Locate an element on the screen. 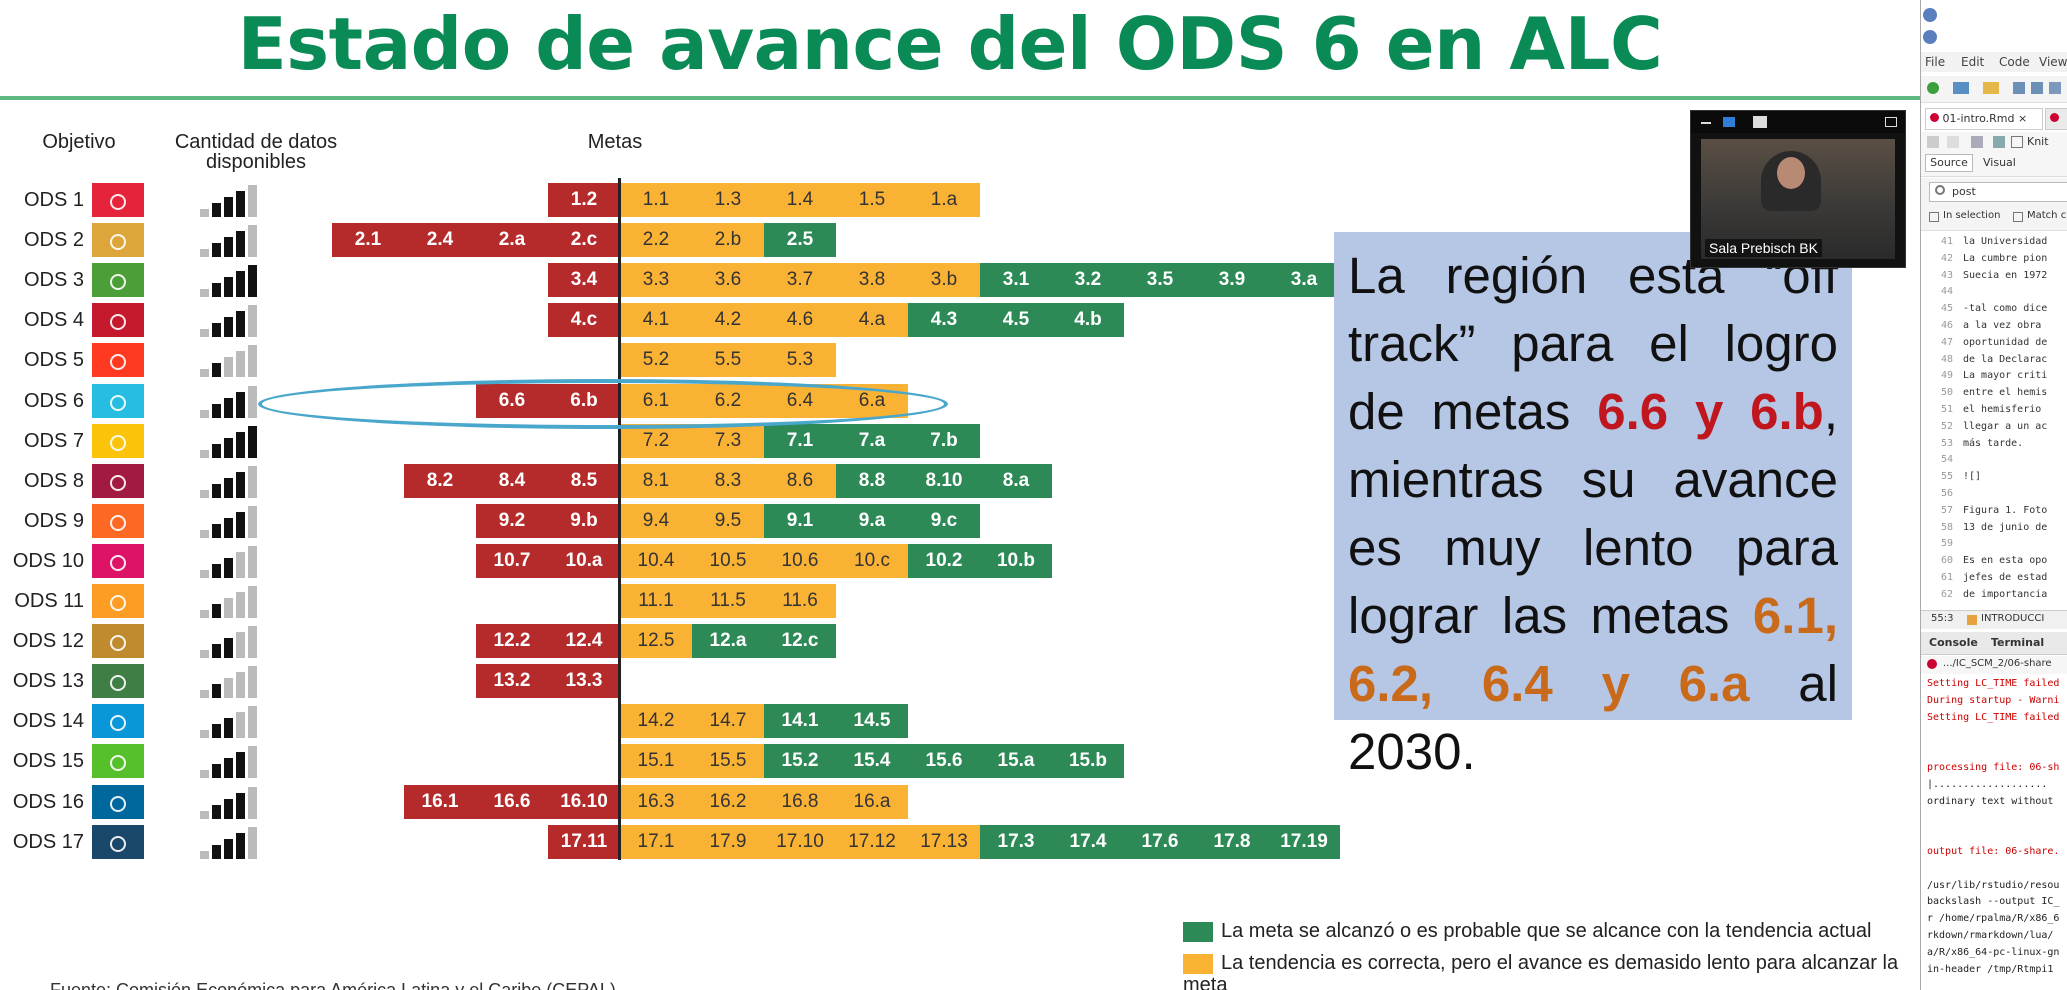 The height and width of the screenshot is (990, 2067). ods6-highlight-ellipse is located at coordinates (603, 404).